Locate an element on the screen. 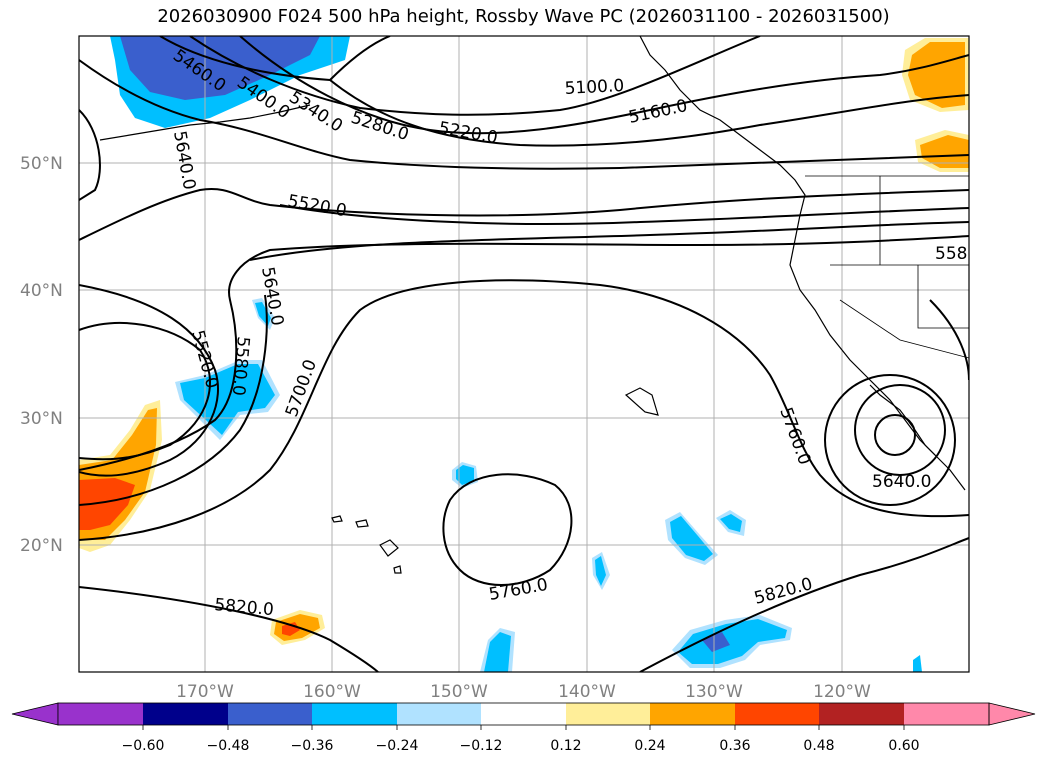 This screenshot has width=1047, height=765. colorbar-outline is located at coordinates (523, 714).